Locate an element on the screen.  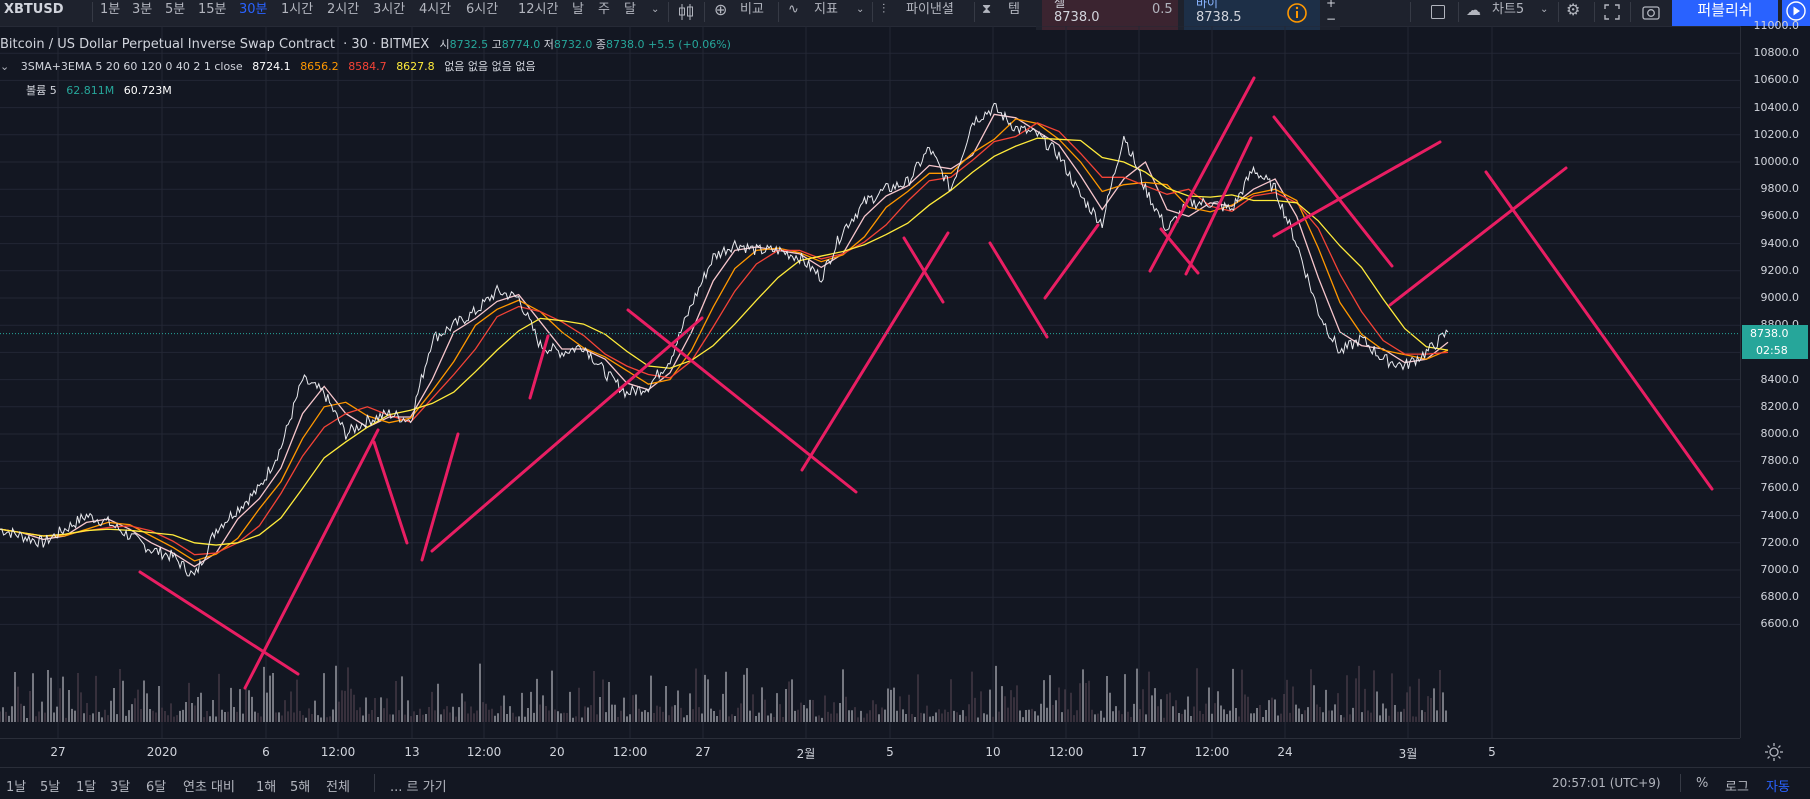
indicator-wave-icon: ∿ is located at coordinates (793, 9).